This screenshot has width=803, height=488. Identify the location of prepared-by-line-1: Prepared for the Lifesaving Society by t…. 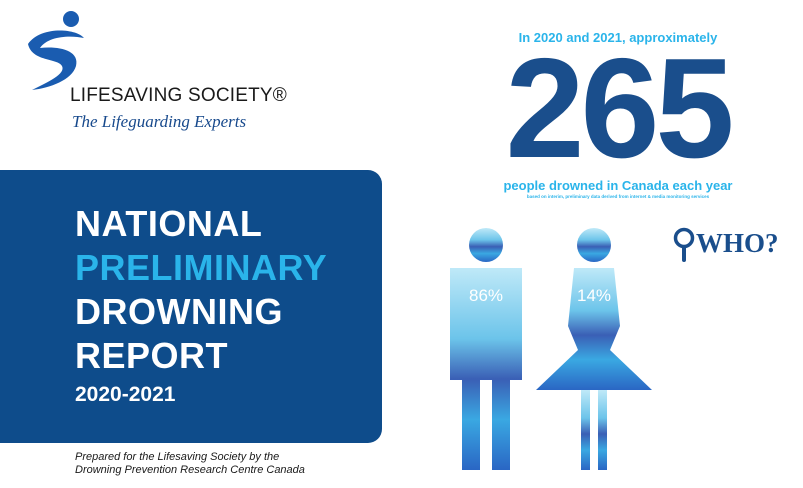
(177, 457).